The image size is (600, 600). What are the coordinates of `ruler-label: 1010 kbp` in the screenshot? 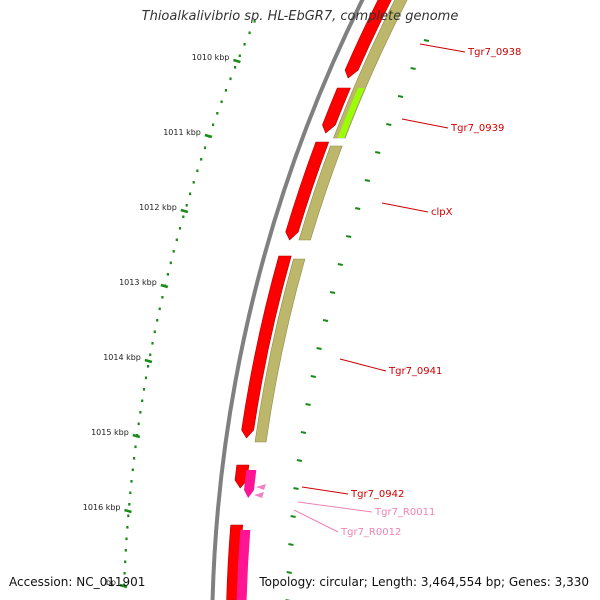 It's located at (211, 57).